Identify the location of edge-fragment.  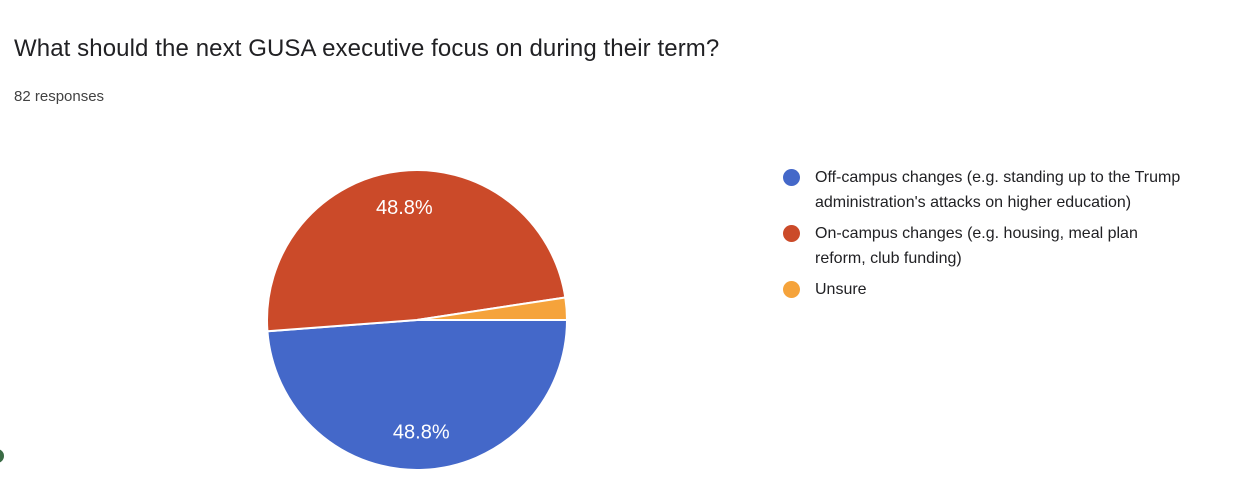
(2, 456).